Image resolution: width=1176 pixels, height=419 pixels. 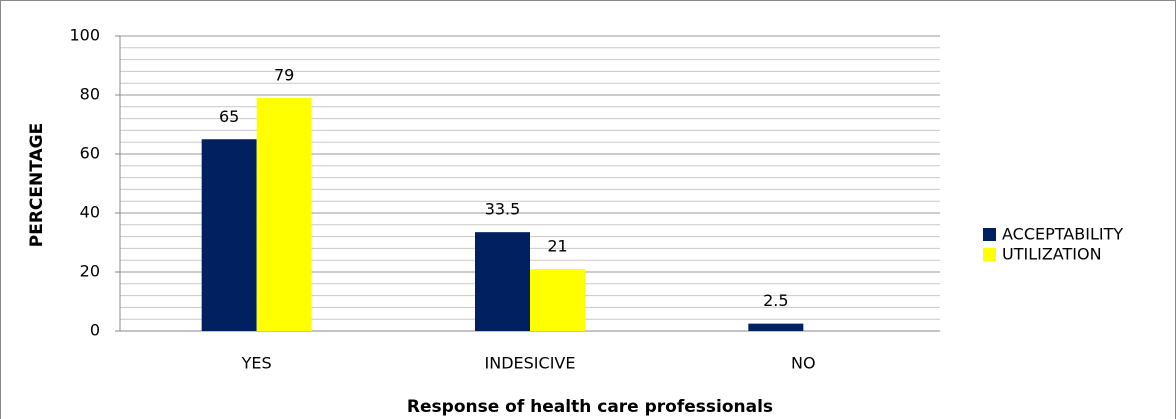 I want to click on data-label: 21, so click(x=557, y=246).